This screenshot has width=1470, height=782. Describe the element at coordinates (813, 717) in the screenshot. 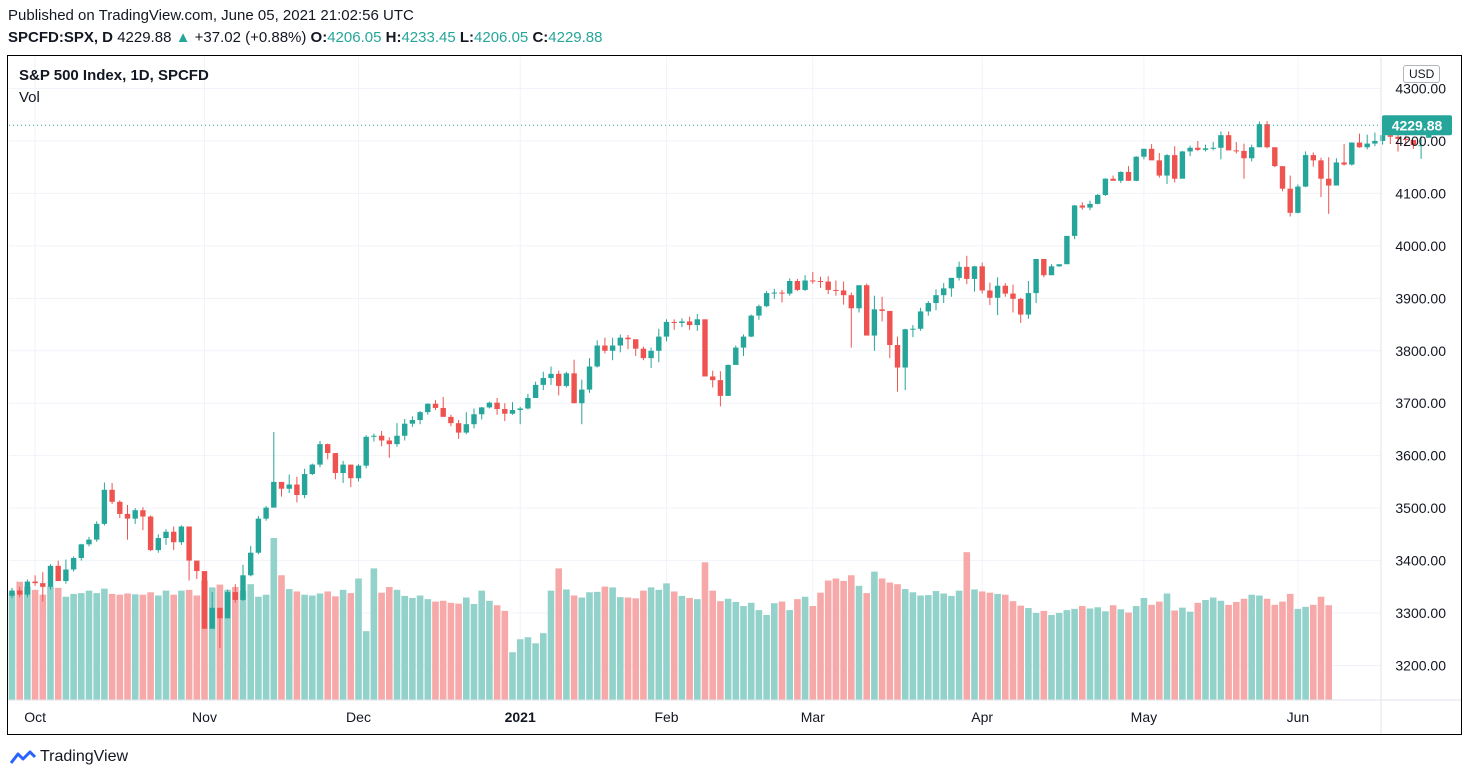

I see `x-tick-label: Mar` at that location.